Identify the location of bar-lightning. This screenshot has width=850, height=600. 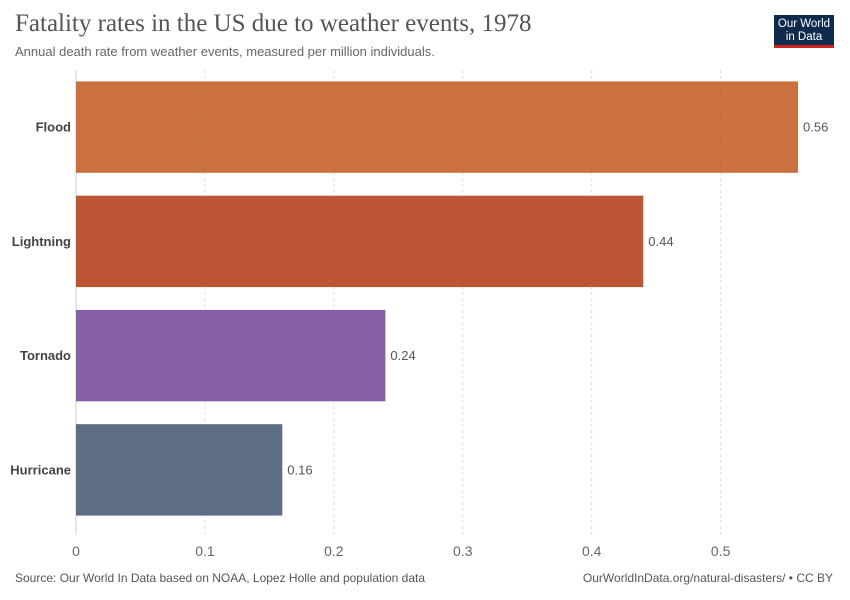
(360, 241).